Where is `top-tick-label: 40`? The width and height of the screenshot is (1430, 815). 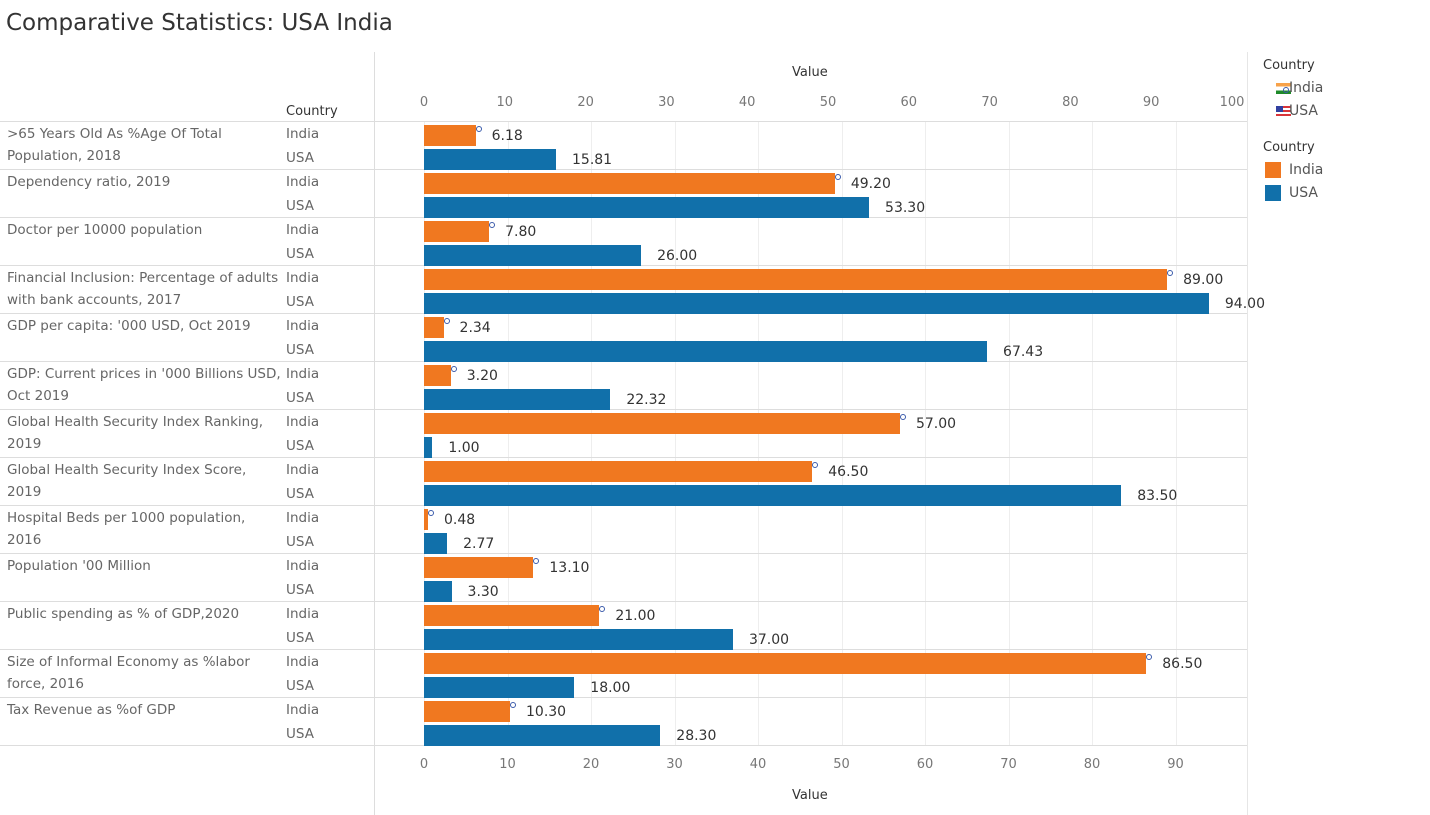 top-tick-label: 40 is located at coordinates (747, 102).